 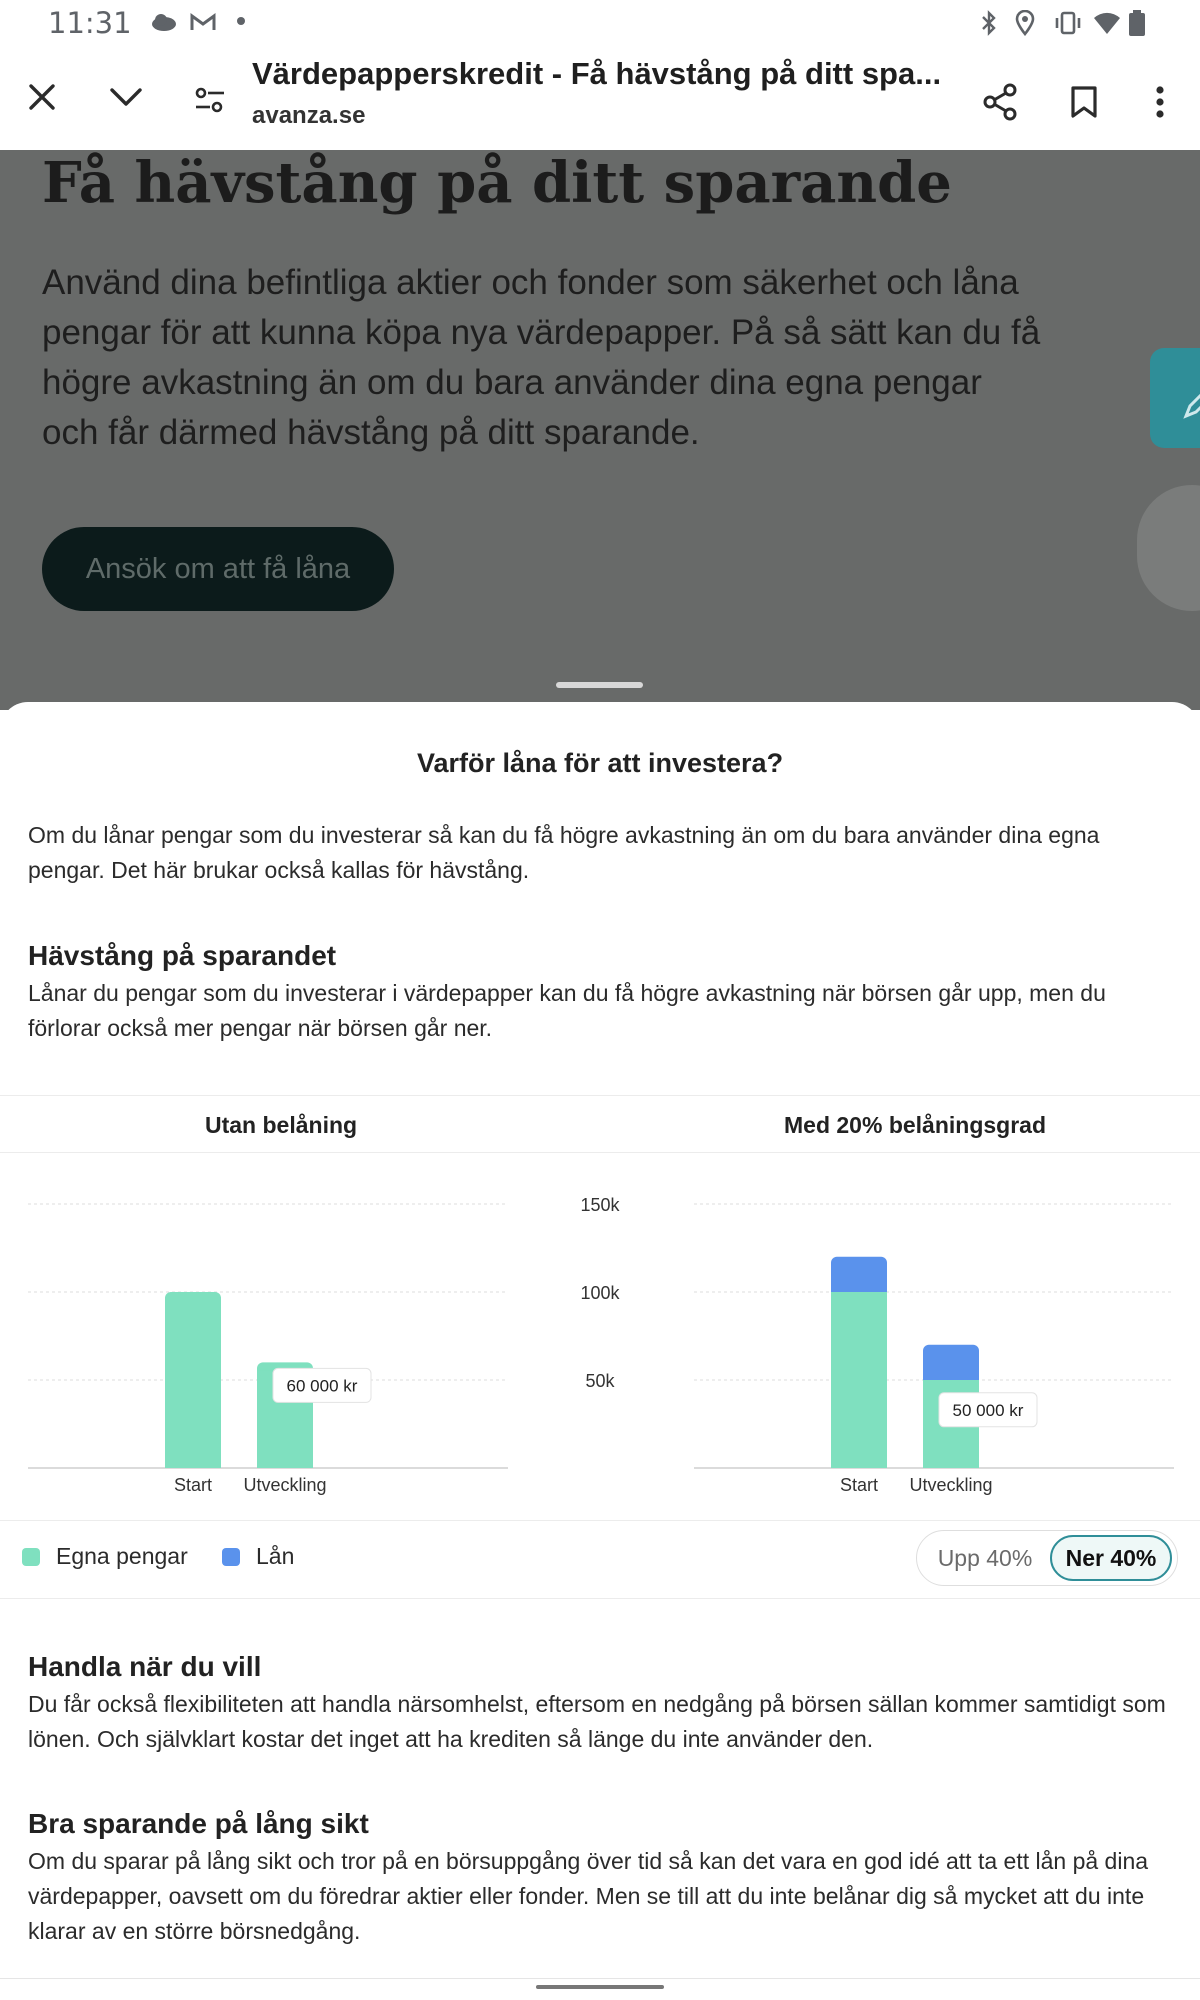 I want to click on value-tooltip-label: 60 000 kr, so click(x=322, y=1385).